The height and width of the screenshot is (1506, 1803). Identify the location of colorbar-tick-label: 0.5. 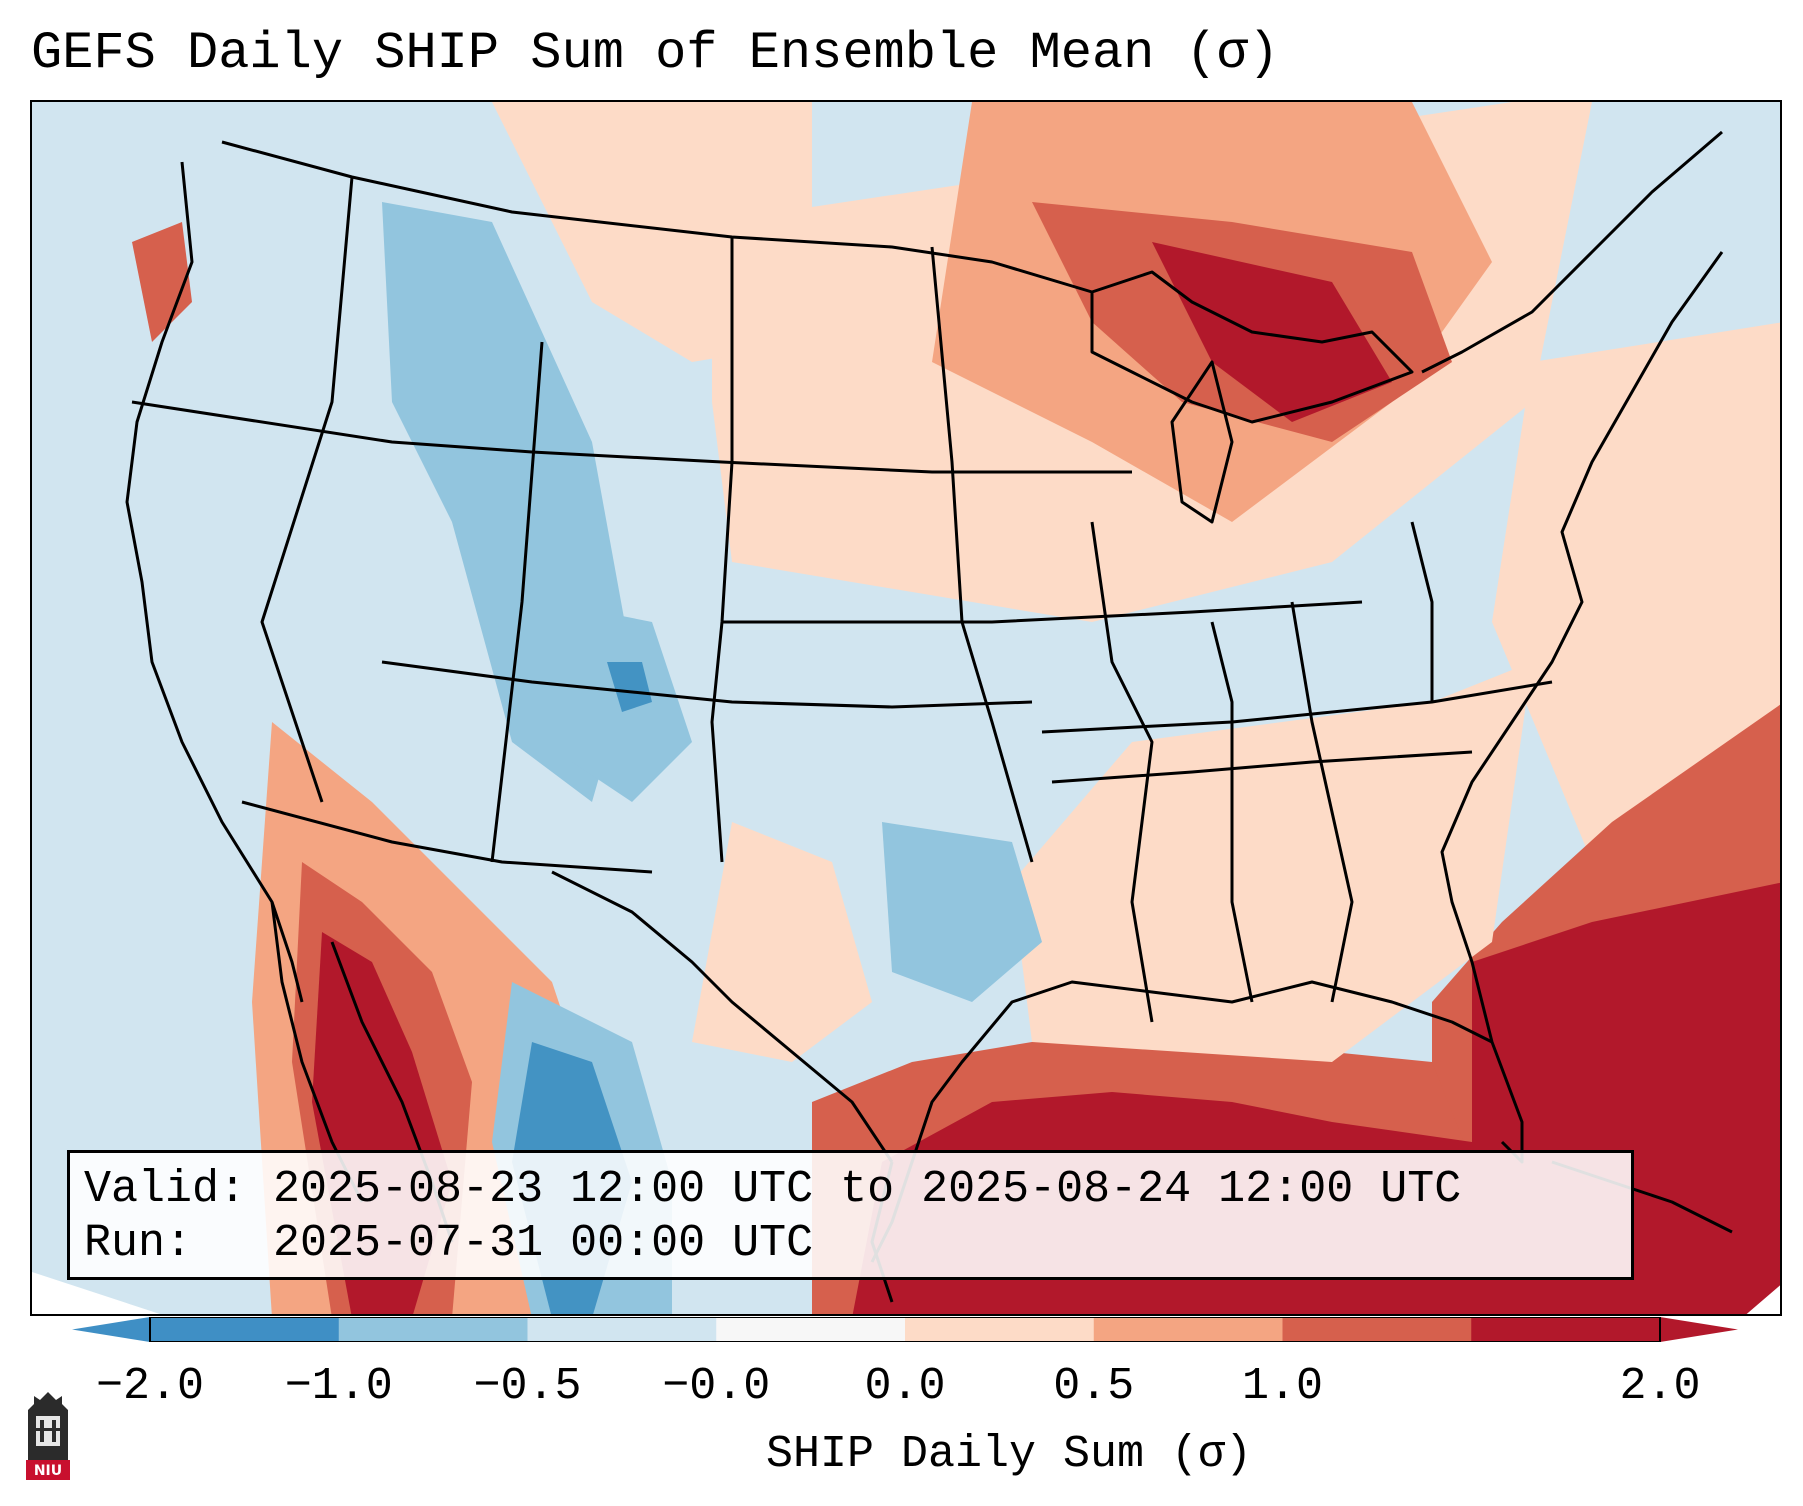
(1094, 1386).